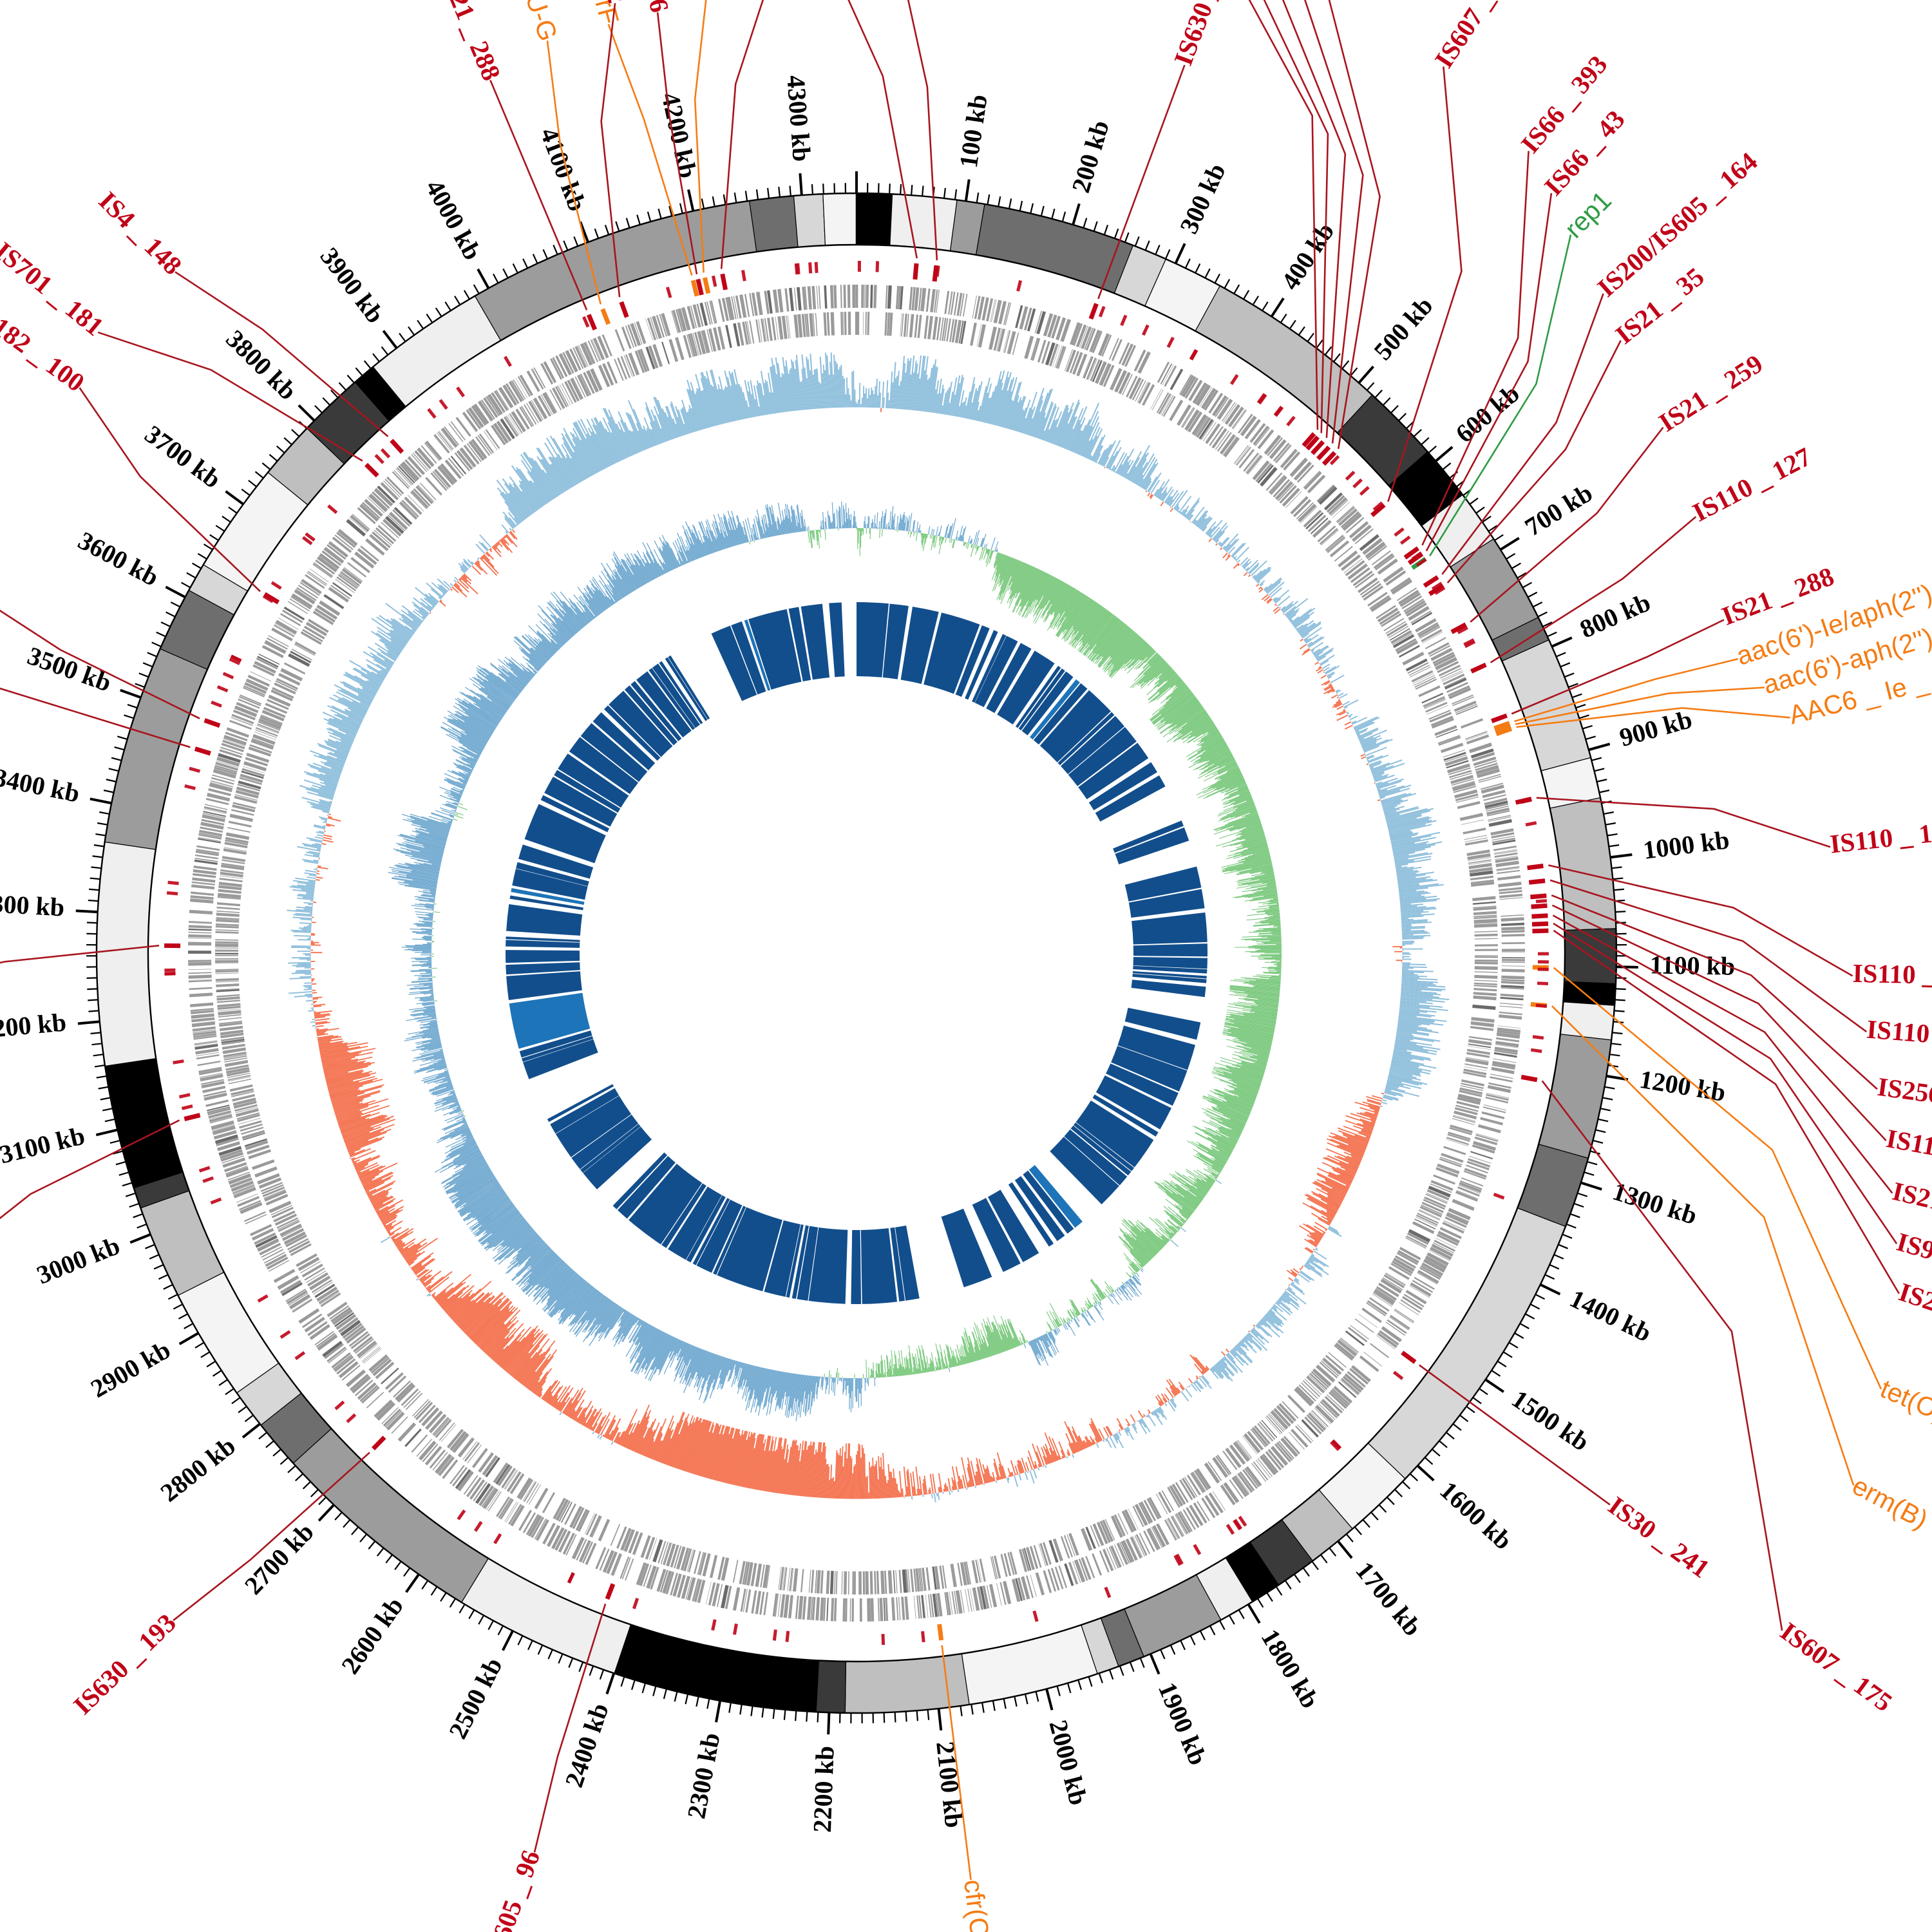  What do you see at coordinates (1476, 1515) in the screenshot?
I see `axis-tick-label: 1600 kb` at bounding box center [1476, 1515].